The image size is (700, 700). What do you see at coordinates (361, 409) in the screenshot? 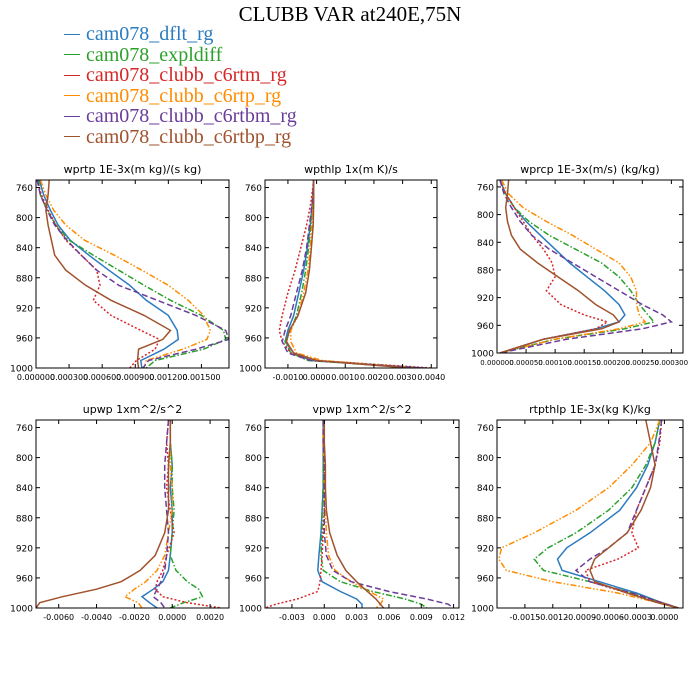
I see `chart-title: vpwp 1xm^2/s^2` at bounding box center [361, 409].